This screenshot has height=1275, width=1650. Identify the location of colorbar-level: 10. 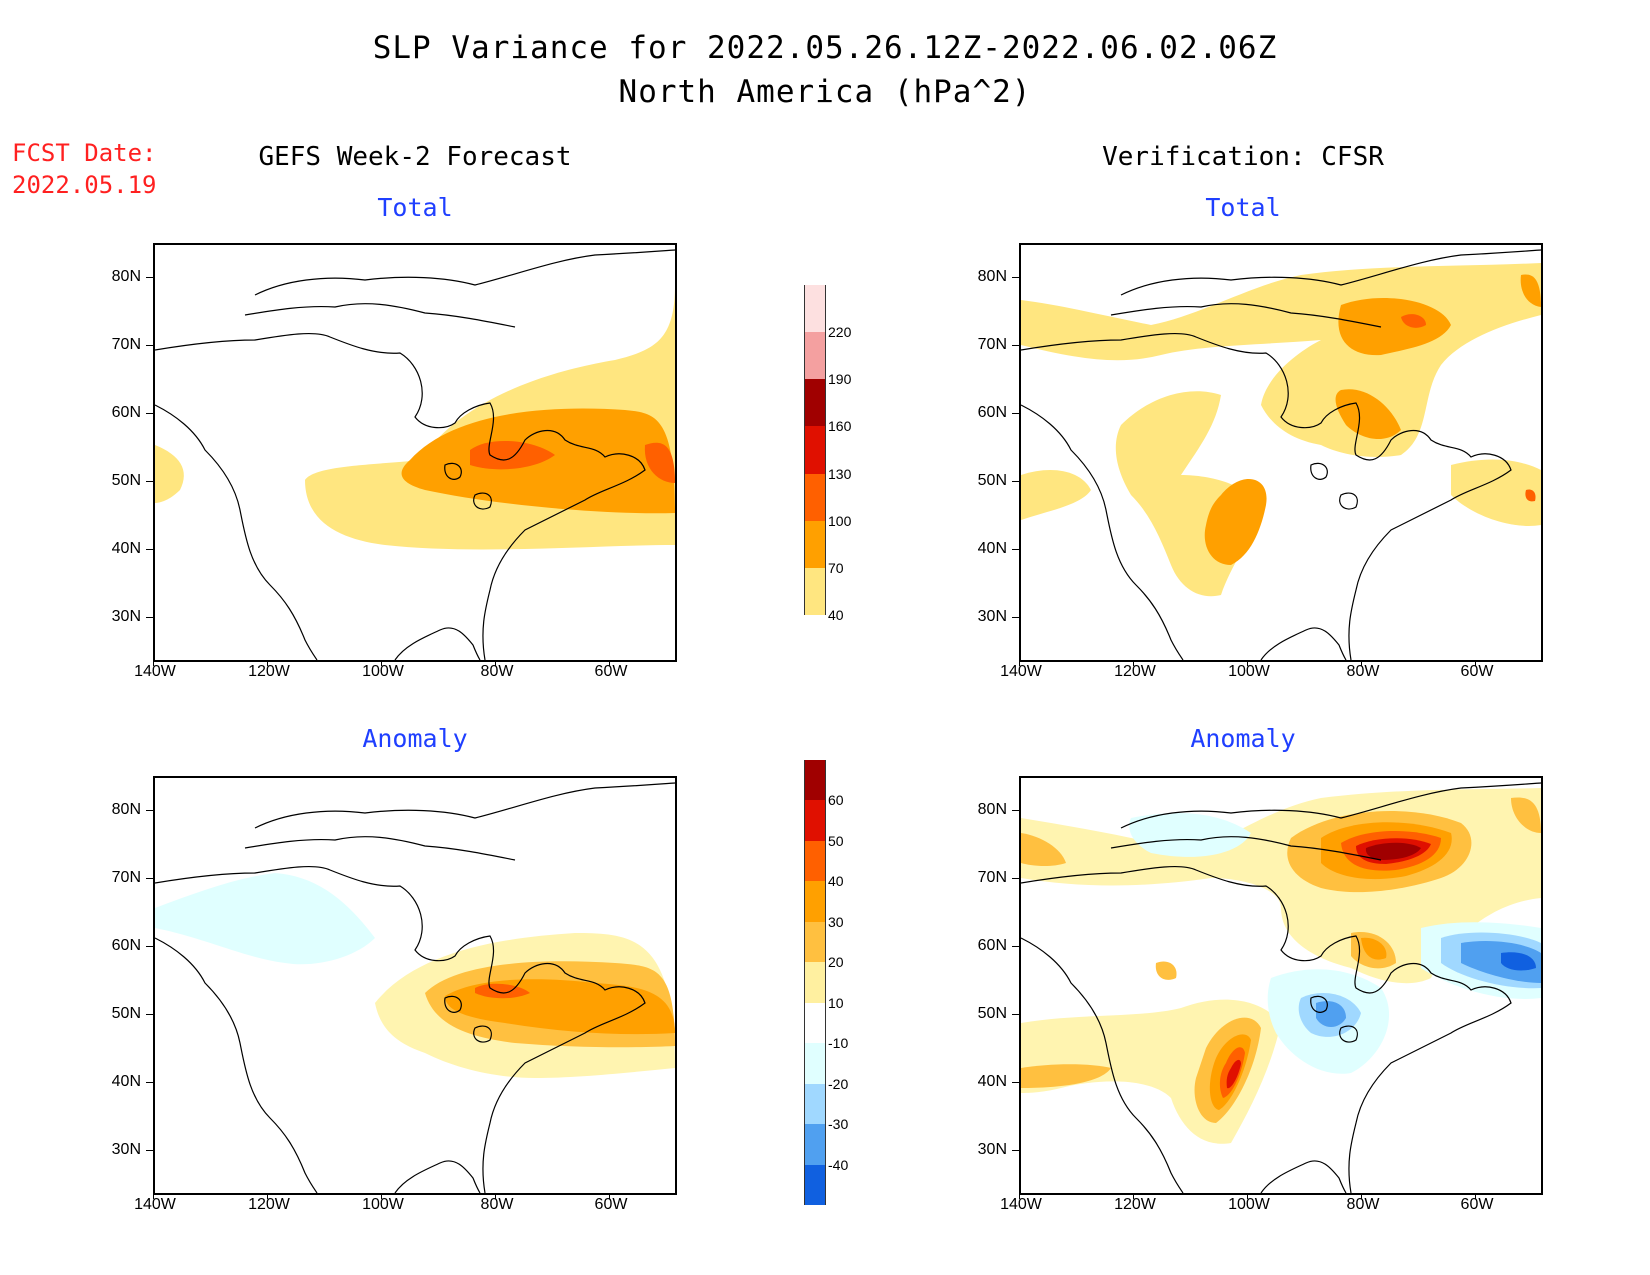
(836, 1002).